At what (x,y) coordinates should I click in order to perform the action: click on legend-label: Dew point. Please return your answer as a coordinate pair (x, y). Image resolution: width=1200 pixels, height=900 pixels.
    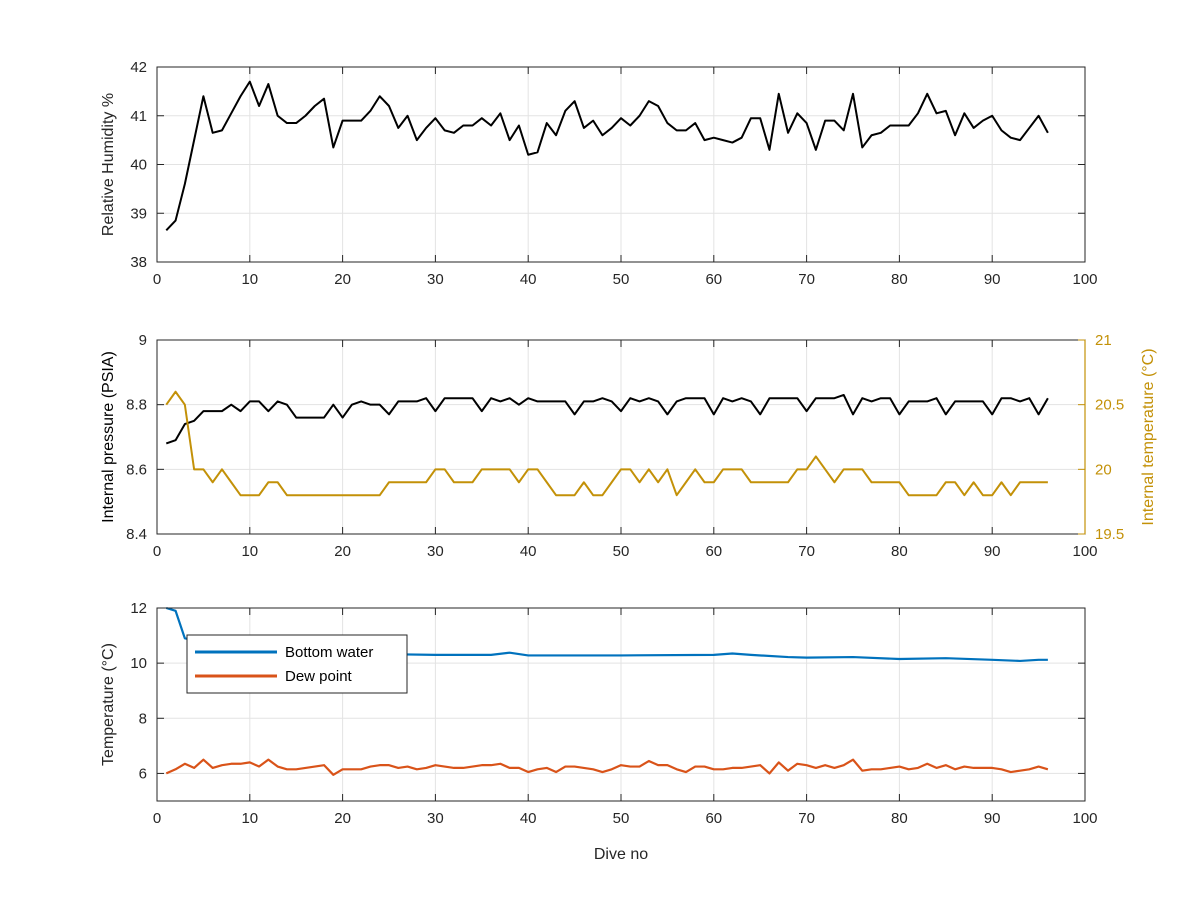
    Looking at the image, I should click on (319, 676).